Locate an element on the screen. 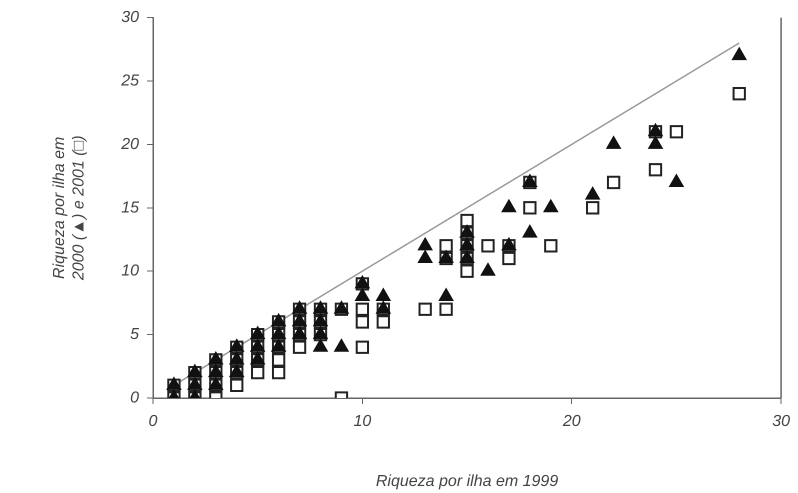 The image size is (798, 493). x-tick-label: 20 is located at coordinates (571, 421).